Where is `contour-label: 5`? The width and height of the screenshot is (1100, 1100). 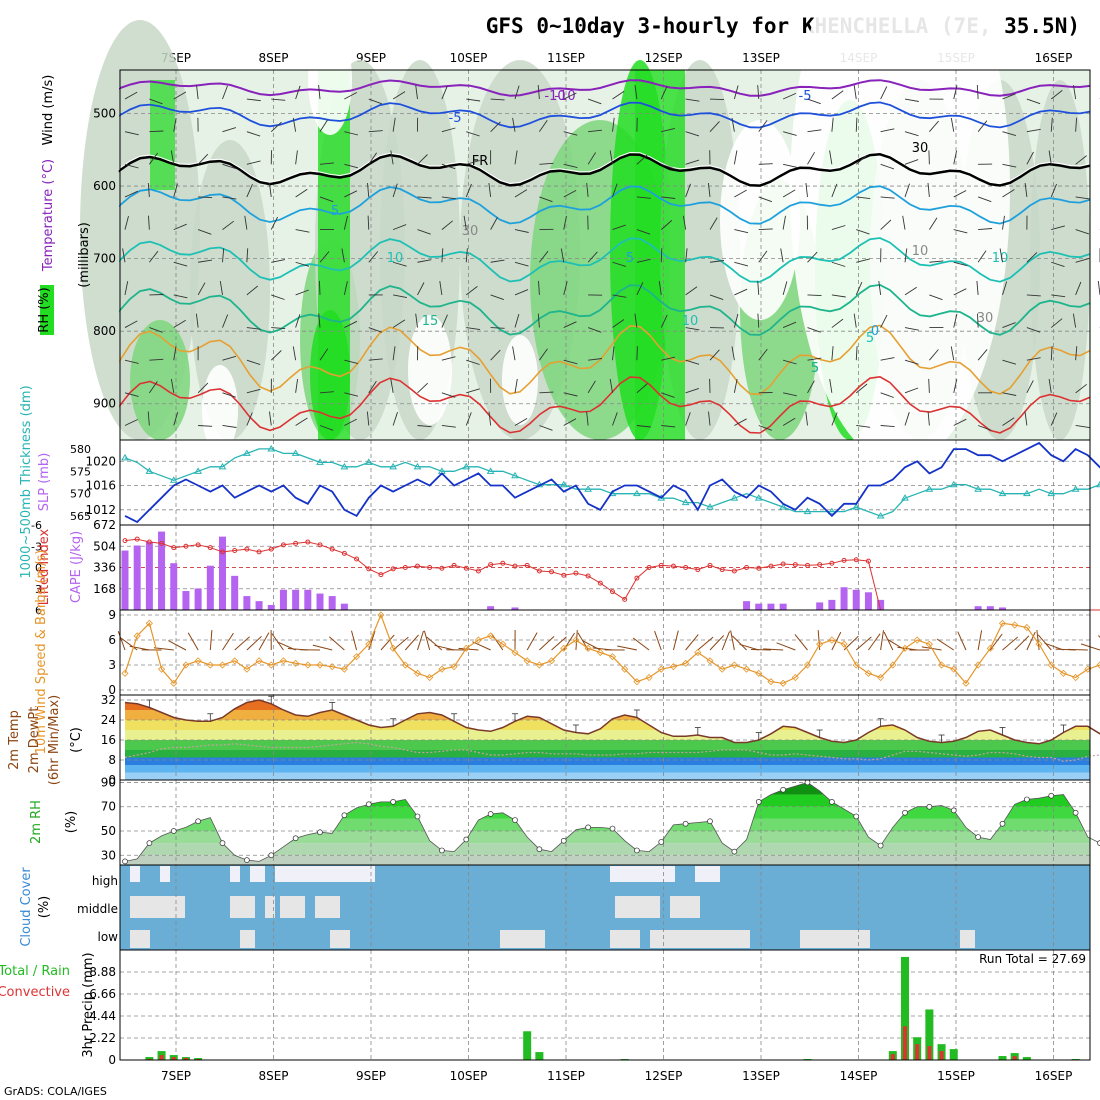 contour-label: 5 is located at coordinates (335, 211).